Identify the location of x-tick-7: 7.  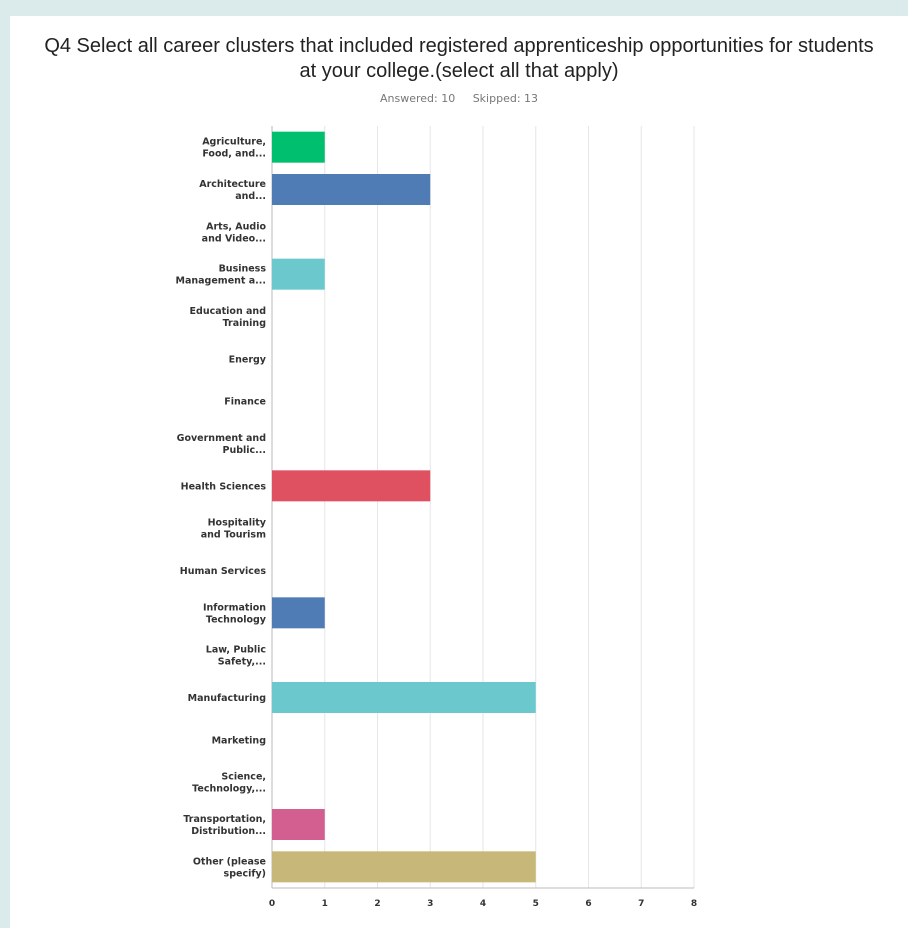
(641, 904).